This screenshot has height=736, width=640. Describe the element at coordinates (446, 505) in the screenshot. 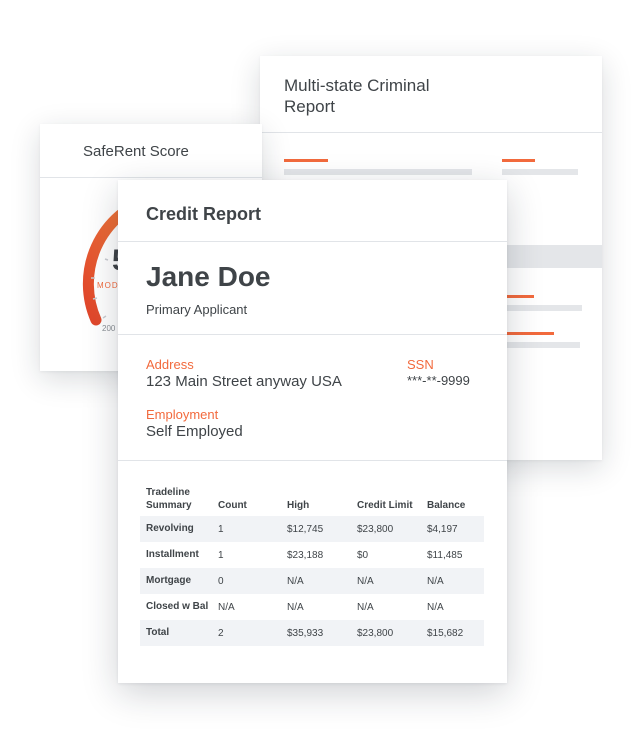

I see `column-header: Balance` at that location.